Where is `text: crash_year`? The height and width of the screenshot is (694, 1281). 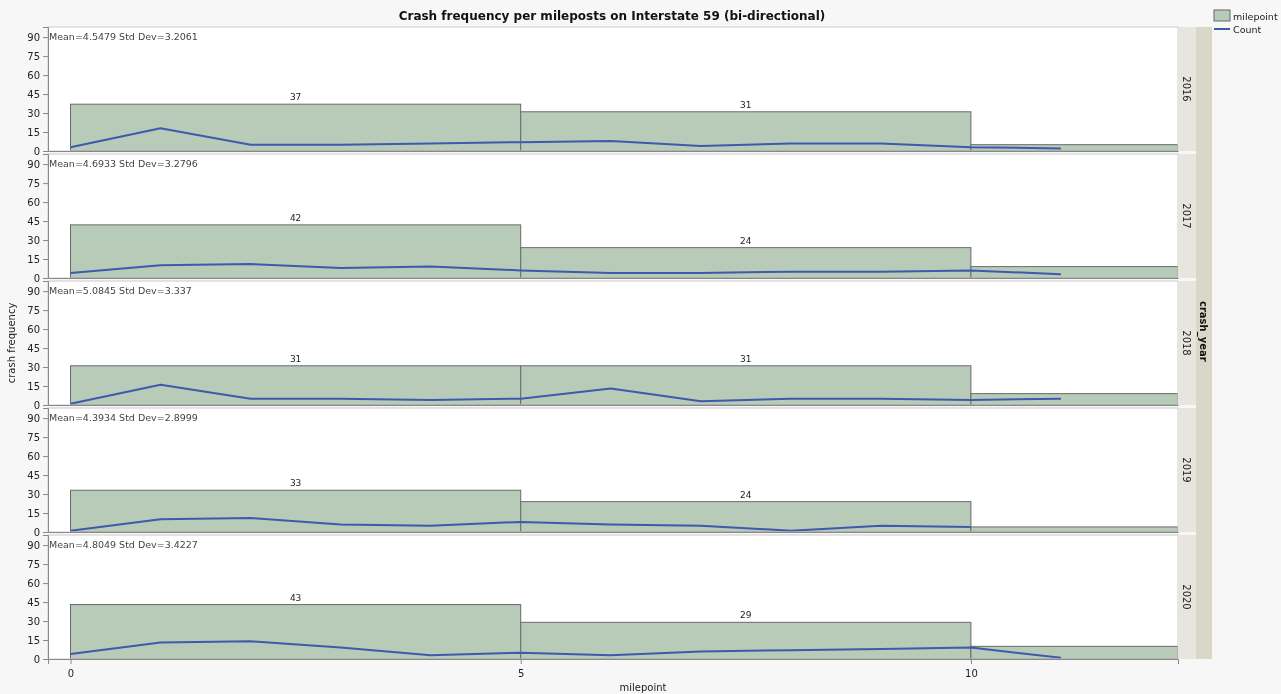
text: crash_year is located at coordinates (1203, 331).